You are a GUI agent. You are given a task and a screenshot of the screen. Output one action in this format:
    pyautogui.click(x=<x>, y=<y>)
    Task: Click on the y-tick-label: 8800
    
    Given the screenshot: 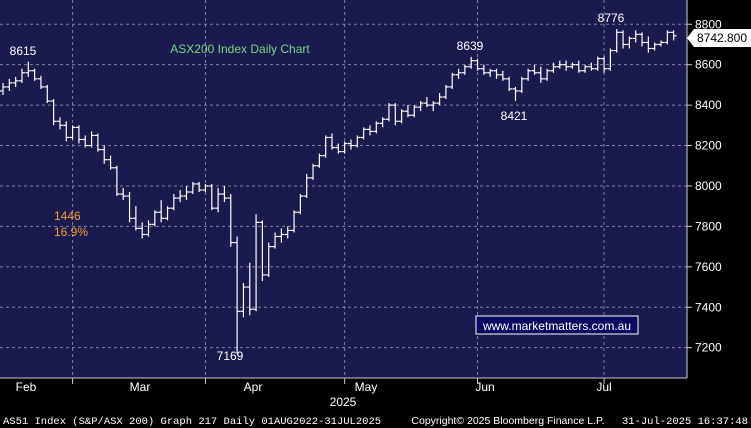 What is the action you would take?
    pyautogui.click(x=708, y=24)
    